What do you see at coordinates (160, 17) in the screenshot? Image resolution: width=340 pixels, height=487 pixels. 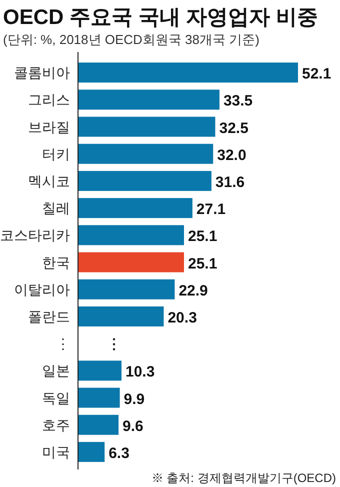 I see `chart-title: OECD 주요국 국내 자영업자 비중` at bounding box center [160, 17].